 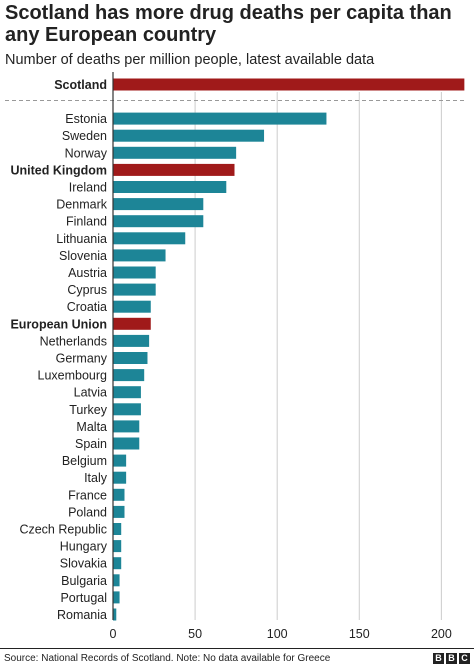 What do you see at coordinates (91, 444) in the screenshot?
I see `category-label: Spain` at bounding box center [91, 444].